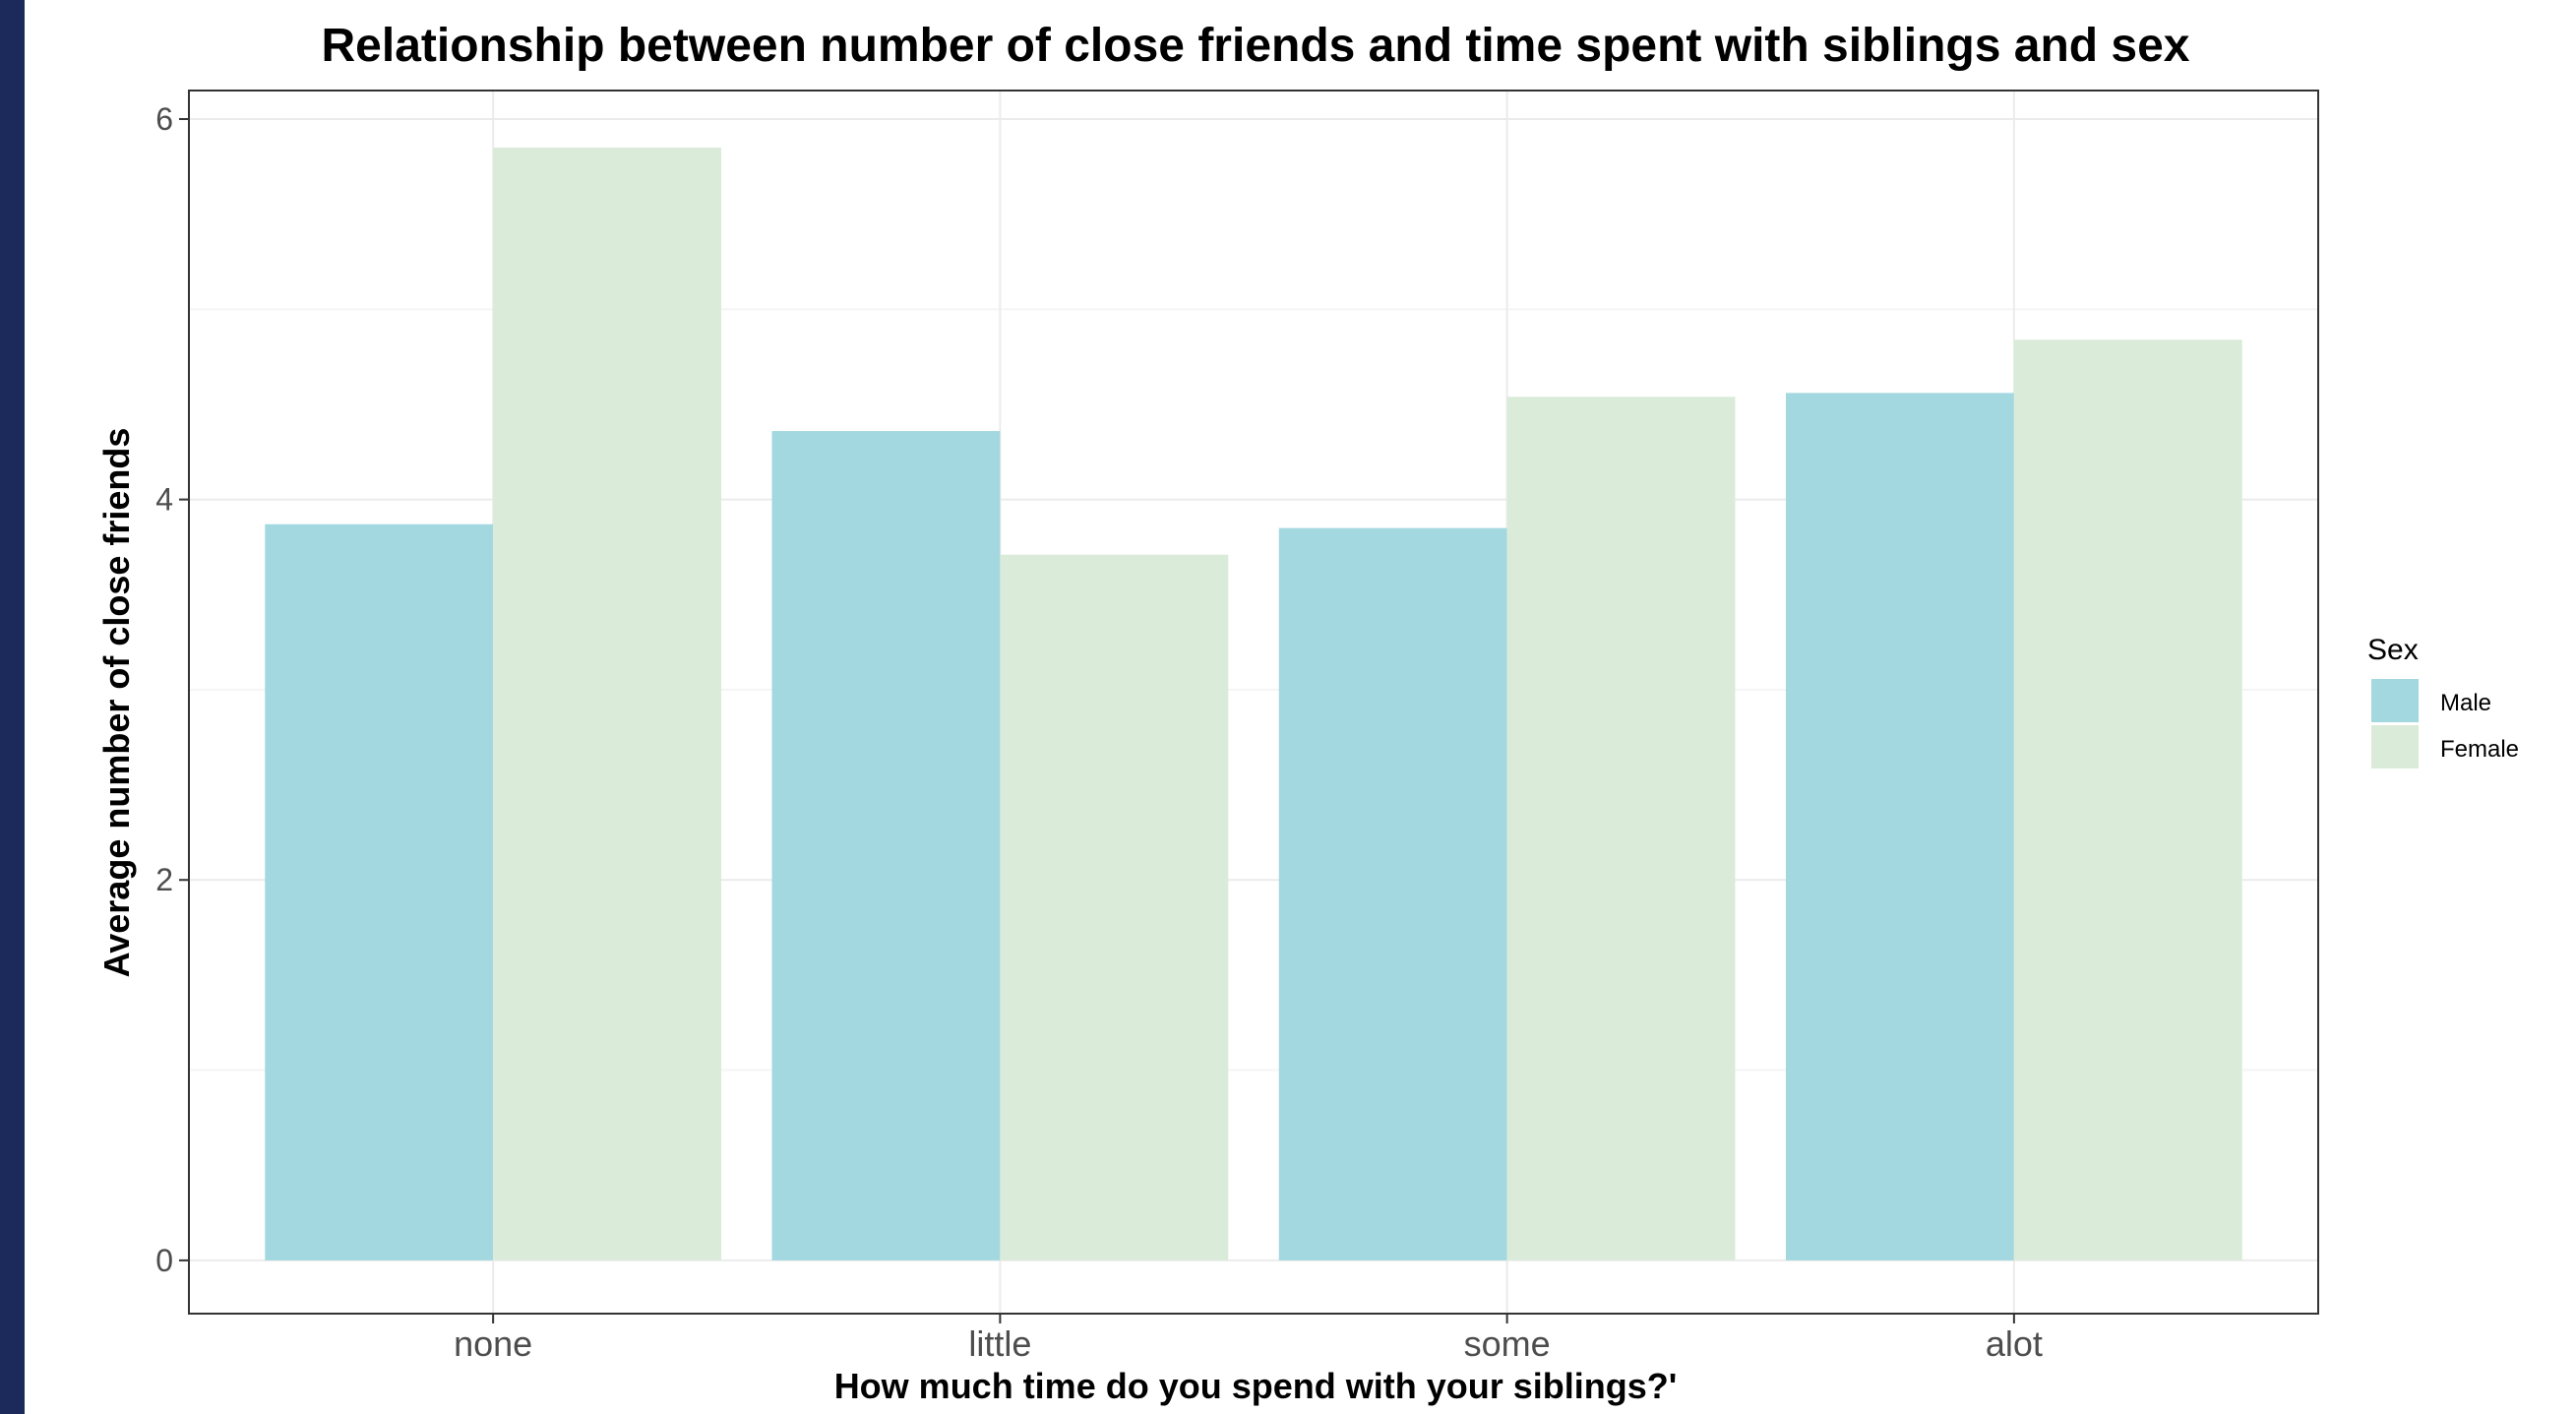  Describe the element at coordinates (379, 891) in the screenshot. I see `bar-male-none` at that location.